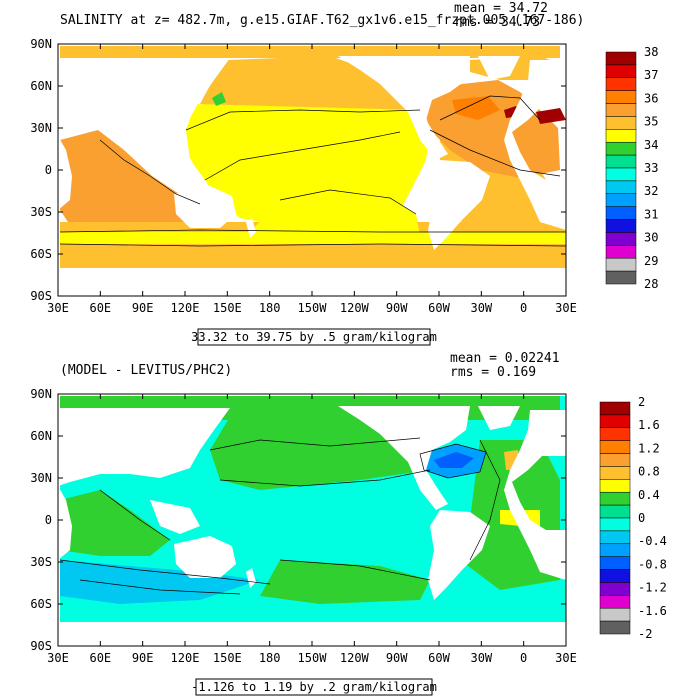  Describe the element at coordinates (219, 99) in the screenshot. I see `top-spot-japan` at that location.